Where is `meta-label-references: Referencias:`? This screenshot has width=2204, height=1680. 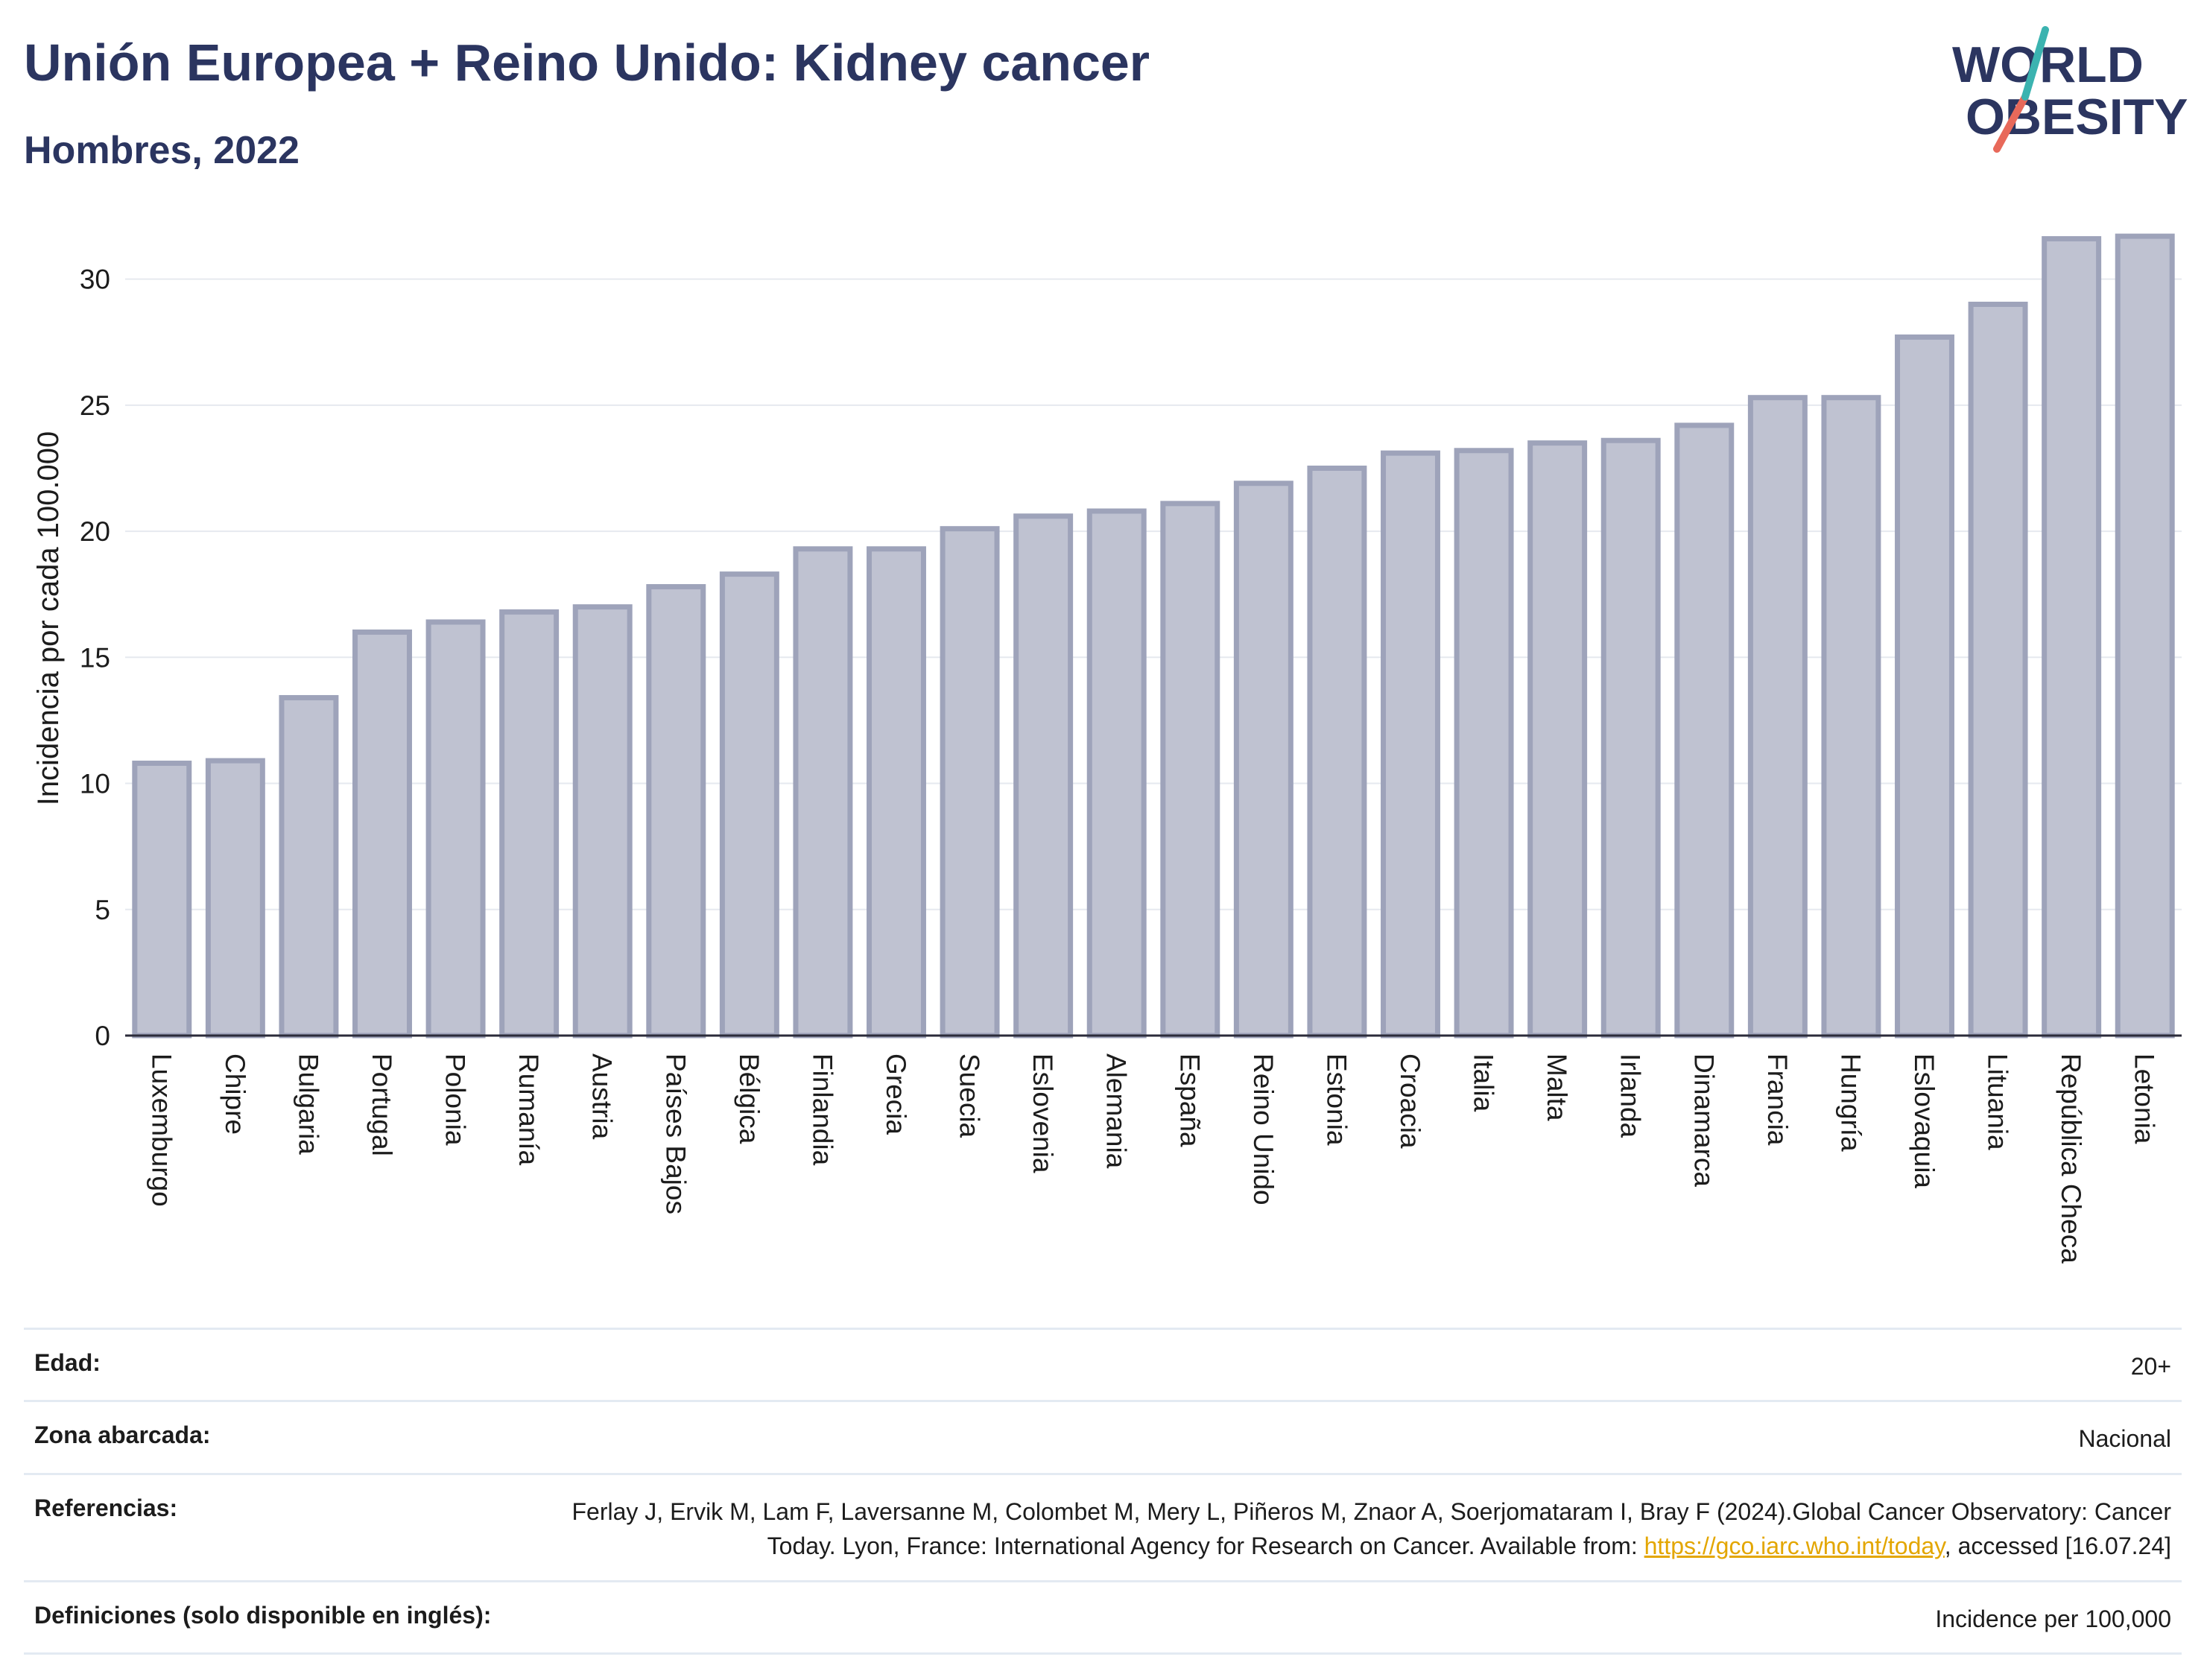
meta-label-references: Referencias: is located at coordinates (106, 1507).